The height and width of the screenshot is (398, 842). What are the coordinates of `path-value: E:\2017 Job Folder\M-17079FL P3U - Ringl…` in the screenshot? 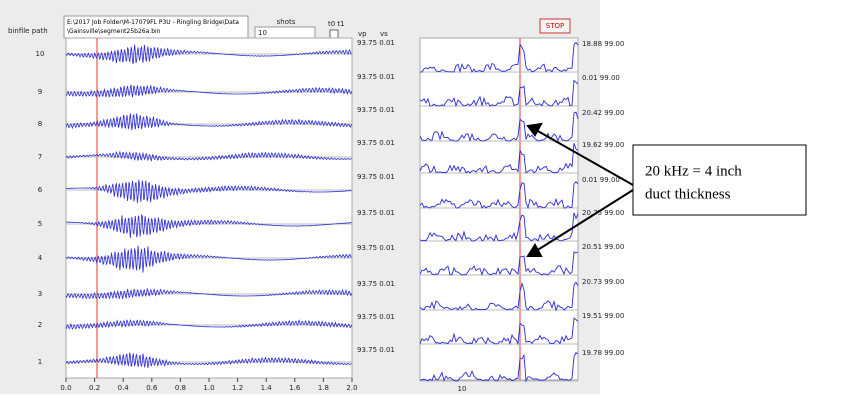 It's located at (153, 27).